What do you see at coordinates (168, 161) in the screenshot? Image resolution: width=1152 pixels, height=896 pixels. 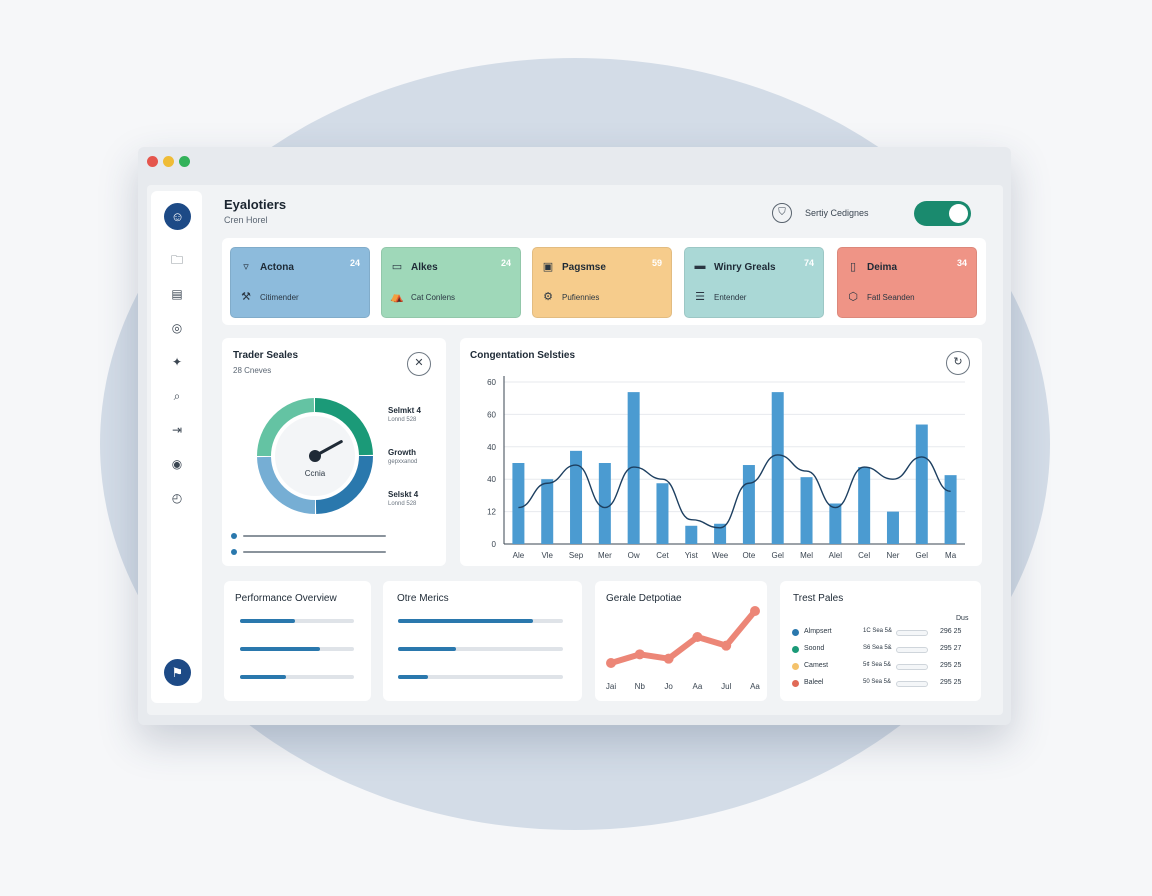 I see `minimize-window-button` at bounding box center [168, 161].